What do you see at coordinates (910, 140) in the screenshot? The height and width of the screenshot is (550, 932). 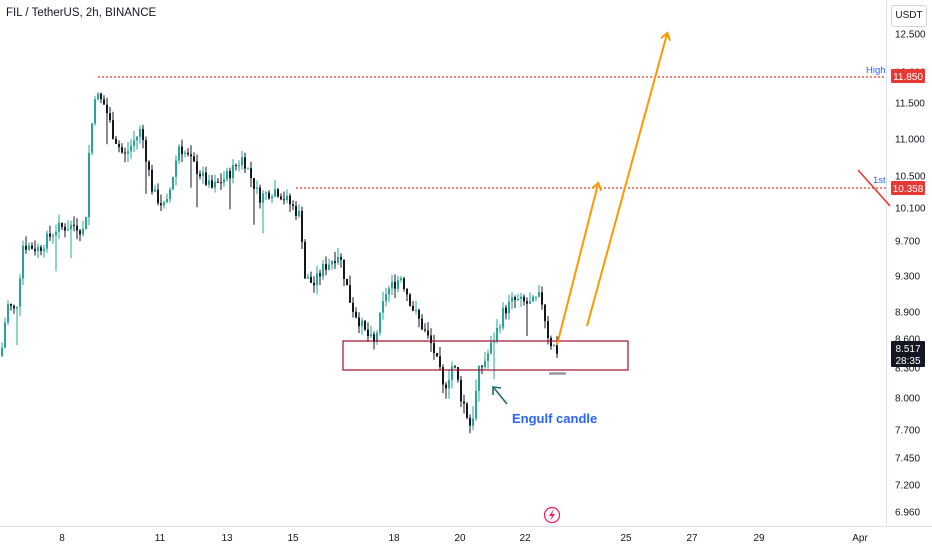 I see `price-tick-label: 11.000` at bounding box center [910, 140].